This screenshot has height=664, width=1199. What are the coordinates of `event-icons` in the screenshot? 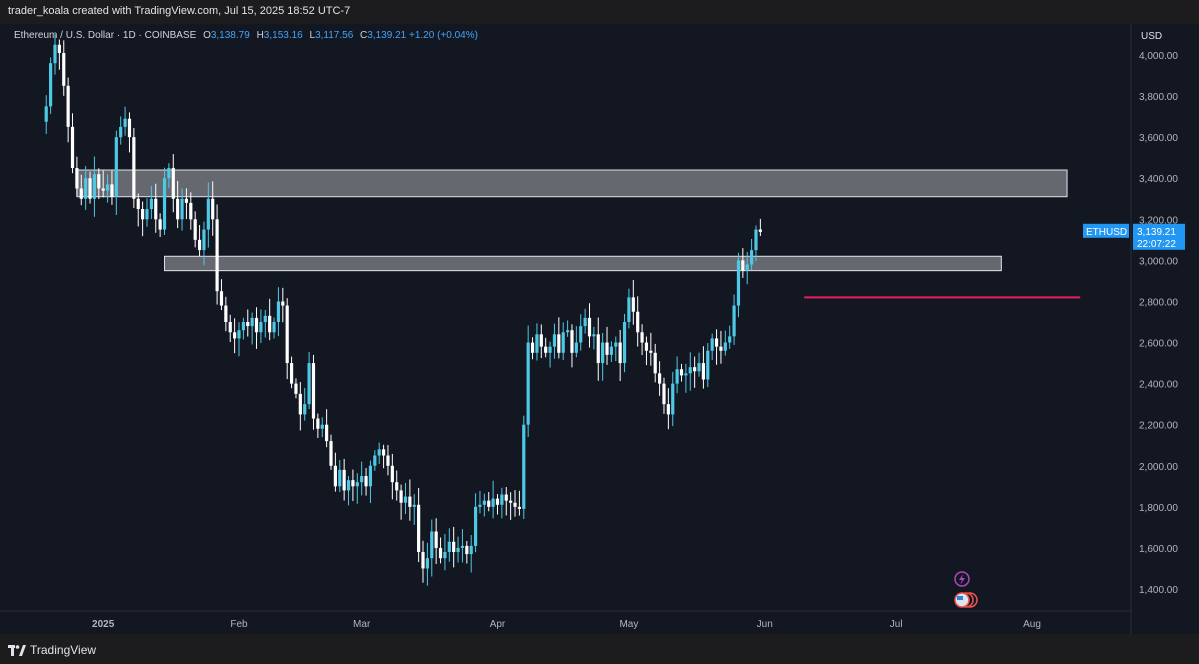 It's located at (966, 589).